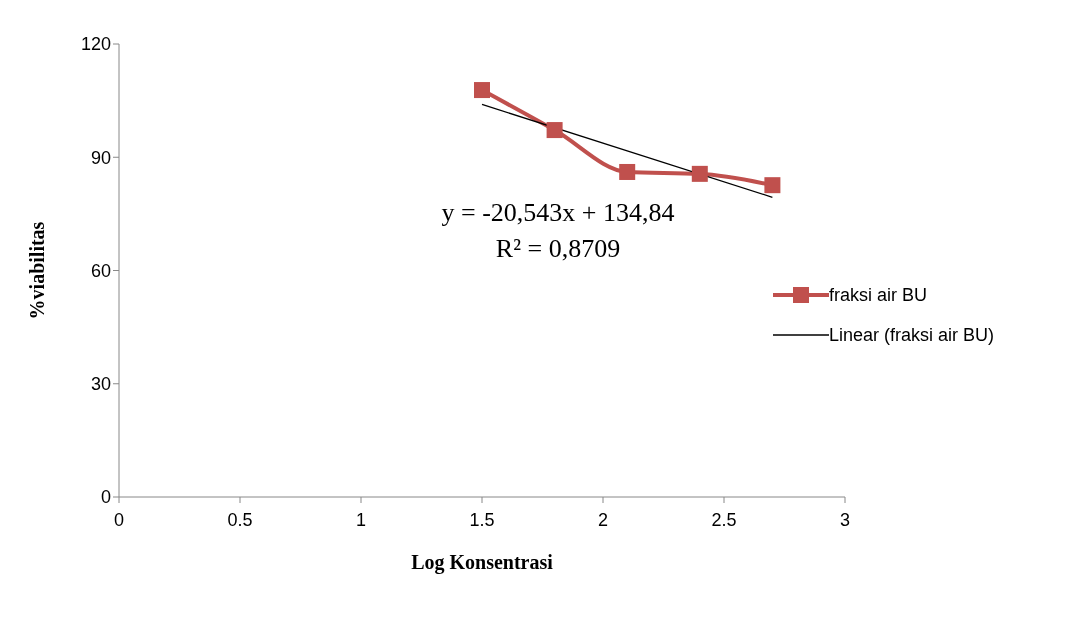  Describe the element at coordinates (724, 519) in the screenshot. I see `x-tick-label: 2.5` at that location.